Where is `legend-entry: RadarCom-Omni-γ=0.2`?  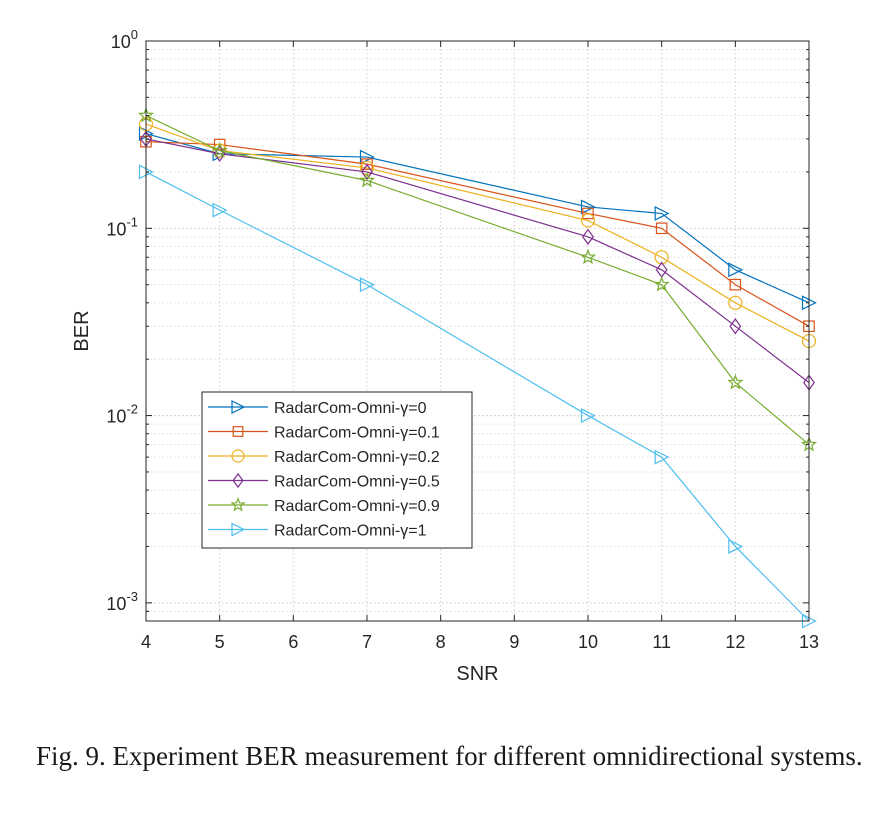
legend-entry: RadarCom-Omni-γ=0.2 is located at coordinates (324, 457).